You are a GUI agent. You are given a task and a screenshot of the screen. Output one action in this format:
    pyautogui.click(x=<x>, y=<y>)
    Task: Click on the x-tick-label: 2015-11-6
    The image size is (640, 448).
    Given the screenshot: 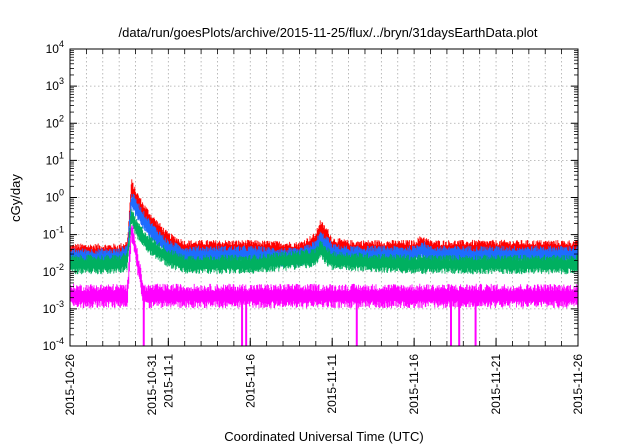 What is the action you would take?
    pyautogui.click(x=250, y=381)
    